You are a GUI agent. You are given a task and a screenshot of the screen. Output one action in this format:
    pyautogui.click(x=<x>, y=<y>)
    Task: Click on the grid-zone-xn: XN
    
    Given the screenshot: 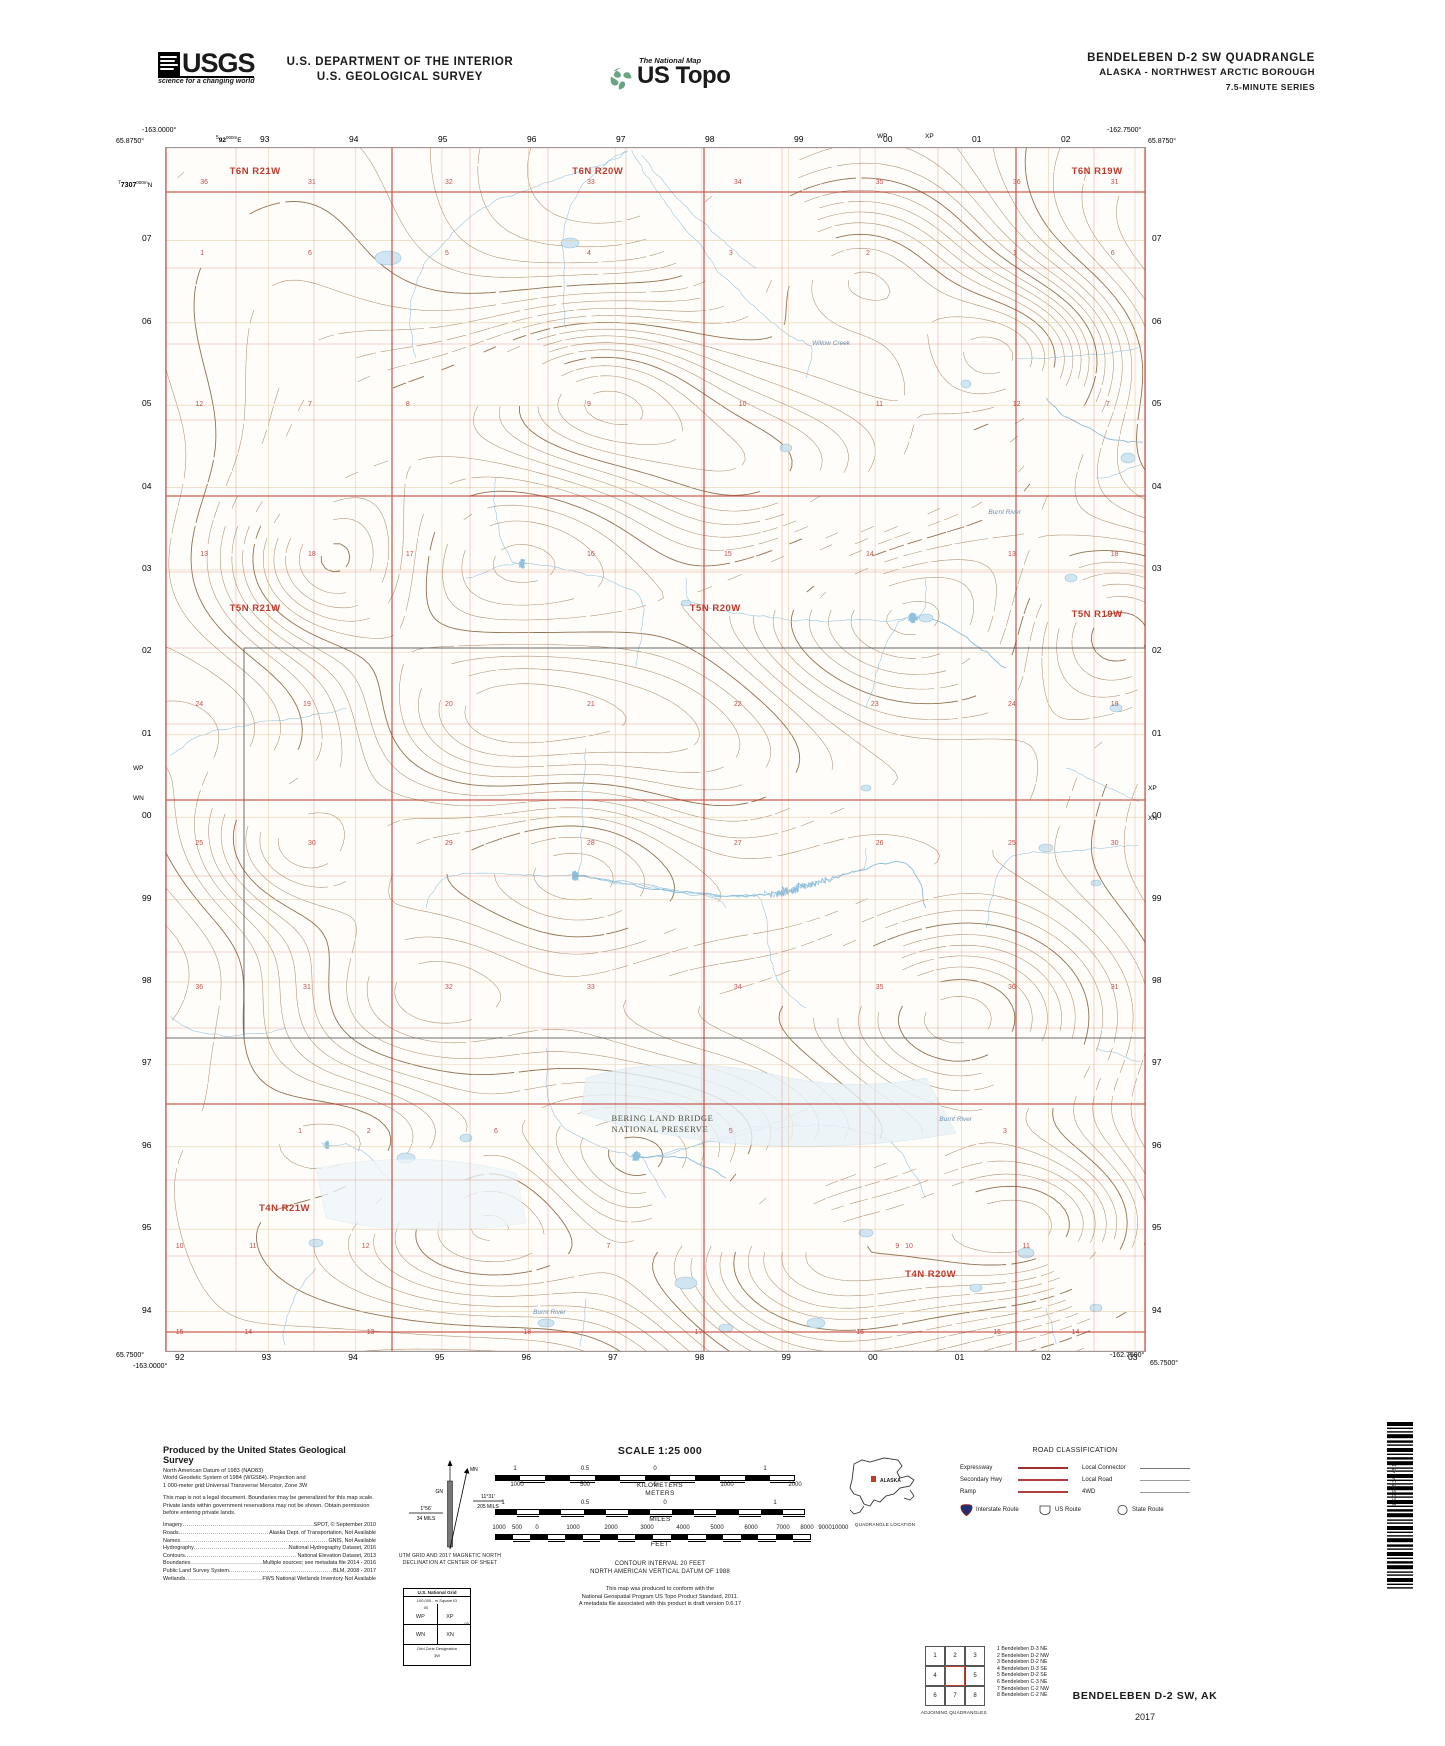 What is the action you would take?
    pyautogui.click(x=1153, y=818)
    